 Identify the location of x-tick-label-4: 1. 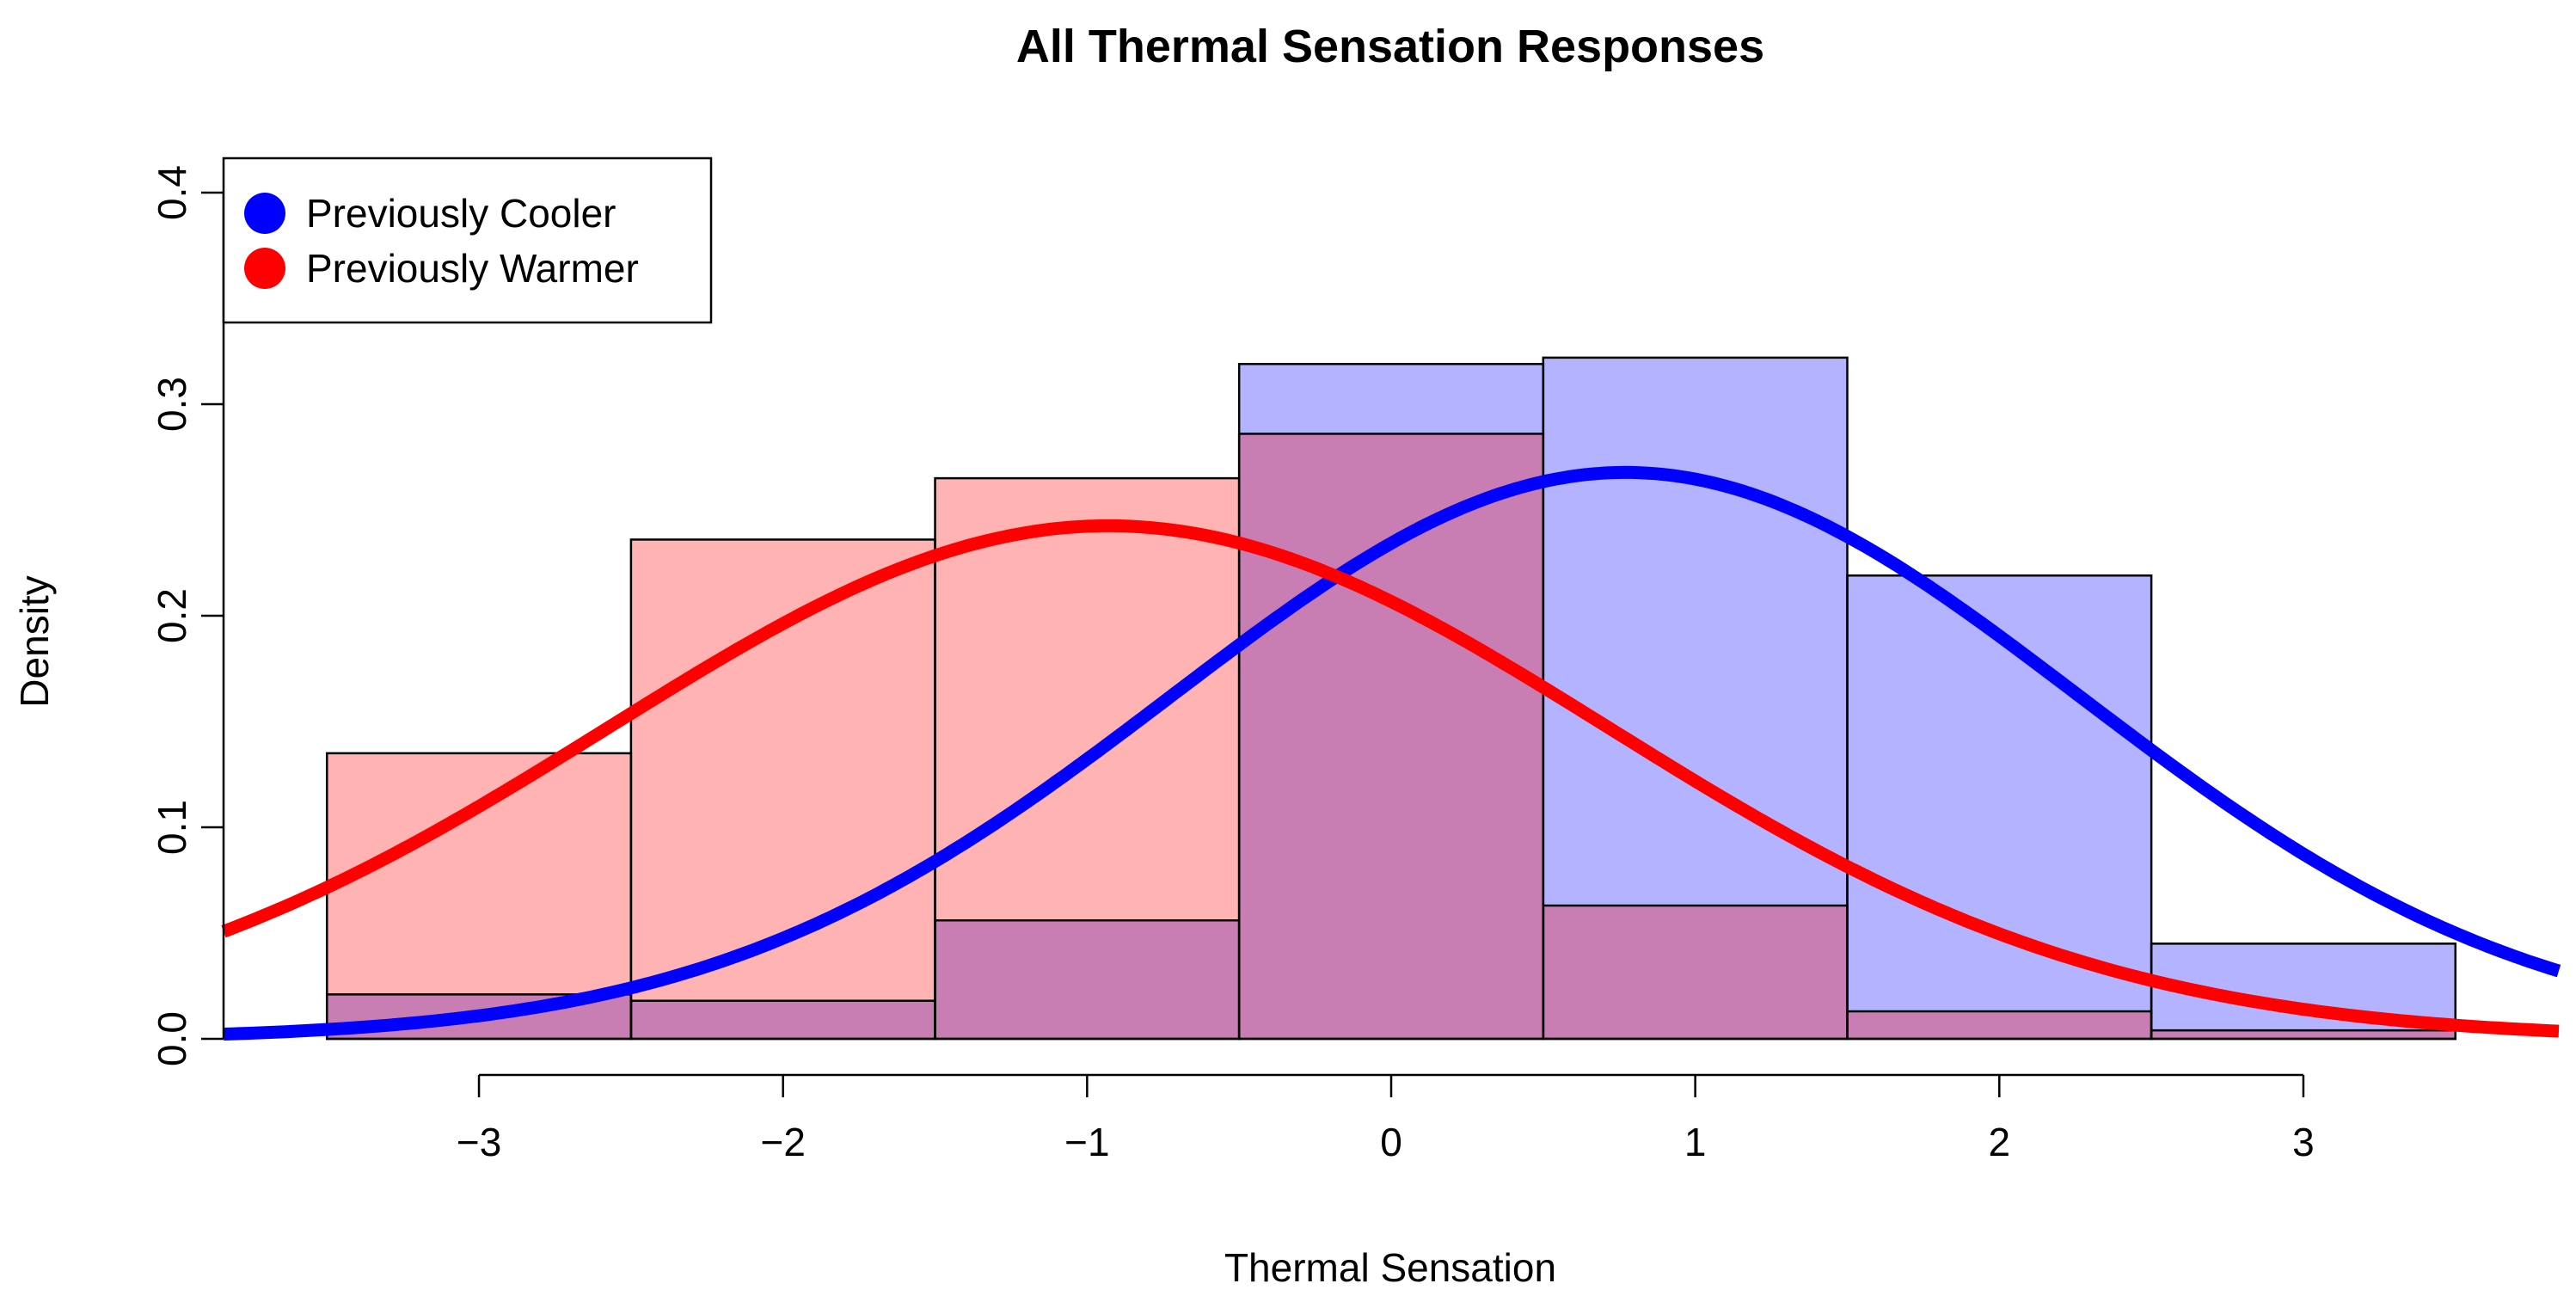
(1695, 1142).